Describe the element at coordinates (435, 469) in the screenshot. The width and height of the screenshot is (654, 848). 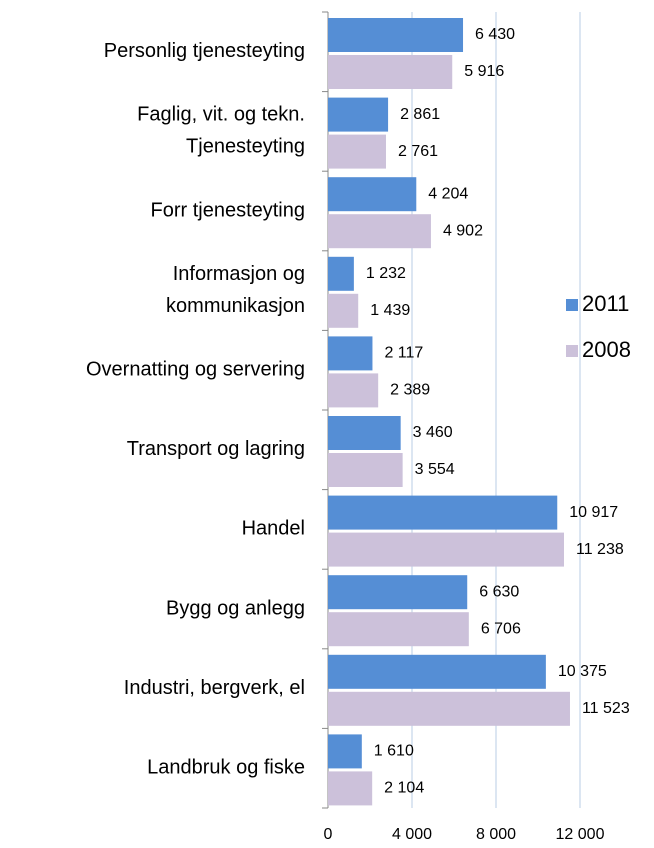
I see `value-label: 3 554` at that location.